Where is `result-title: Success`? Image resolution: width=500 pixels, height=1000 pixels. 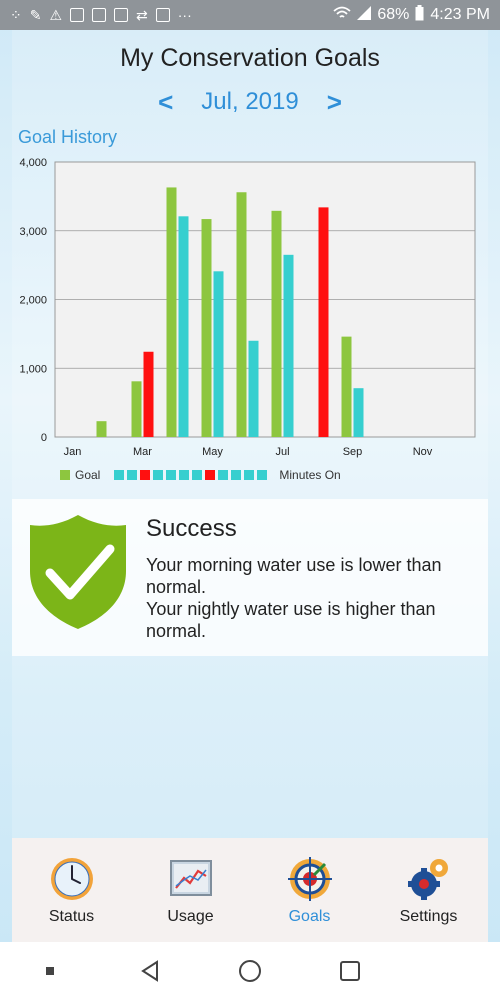 result-title: Success is located at coordinates (191, 528).